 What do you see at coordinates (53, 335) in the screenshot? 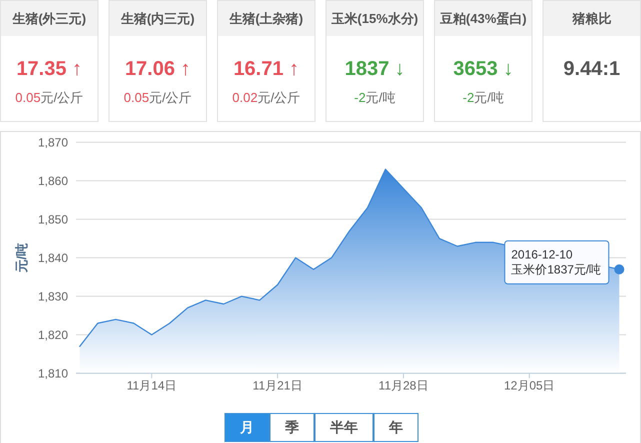
I see `y-tick-label: 1,820` at bounding box center [53, 335].